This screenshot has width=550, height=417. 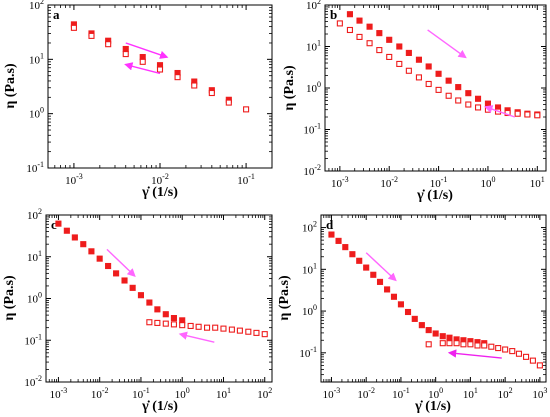 I want to click on y-tick-label: 10², so click(x=36, y=6).